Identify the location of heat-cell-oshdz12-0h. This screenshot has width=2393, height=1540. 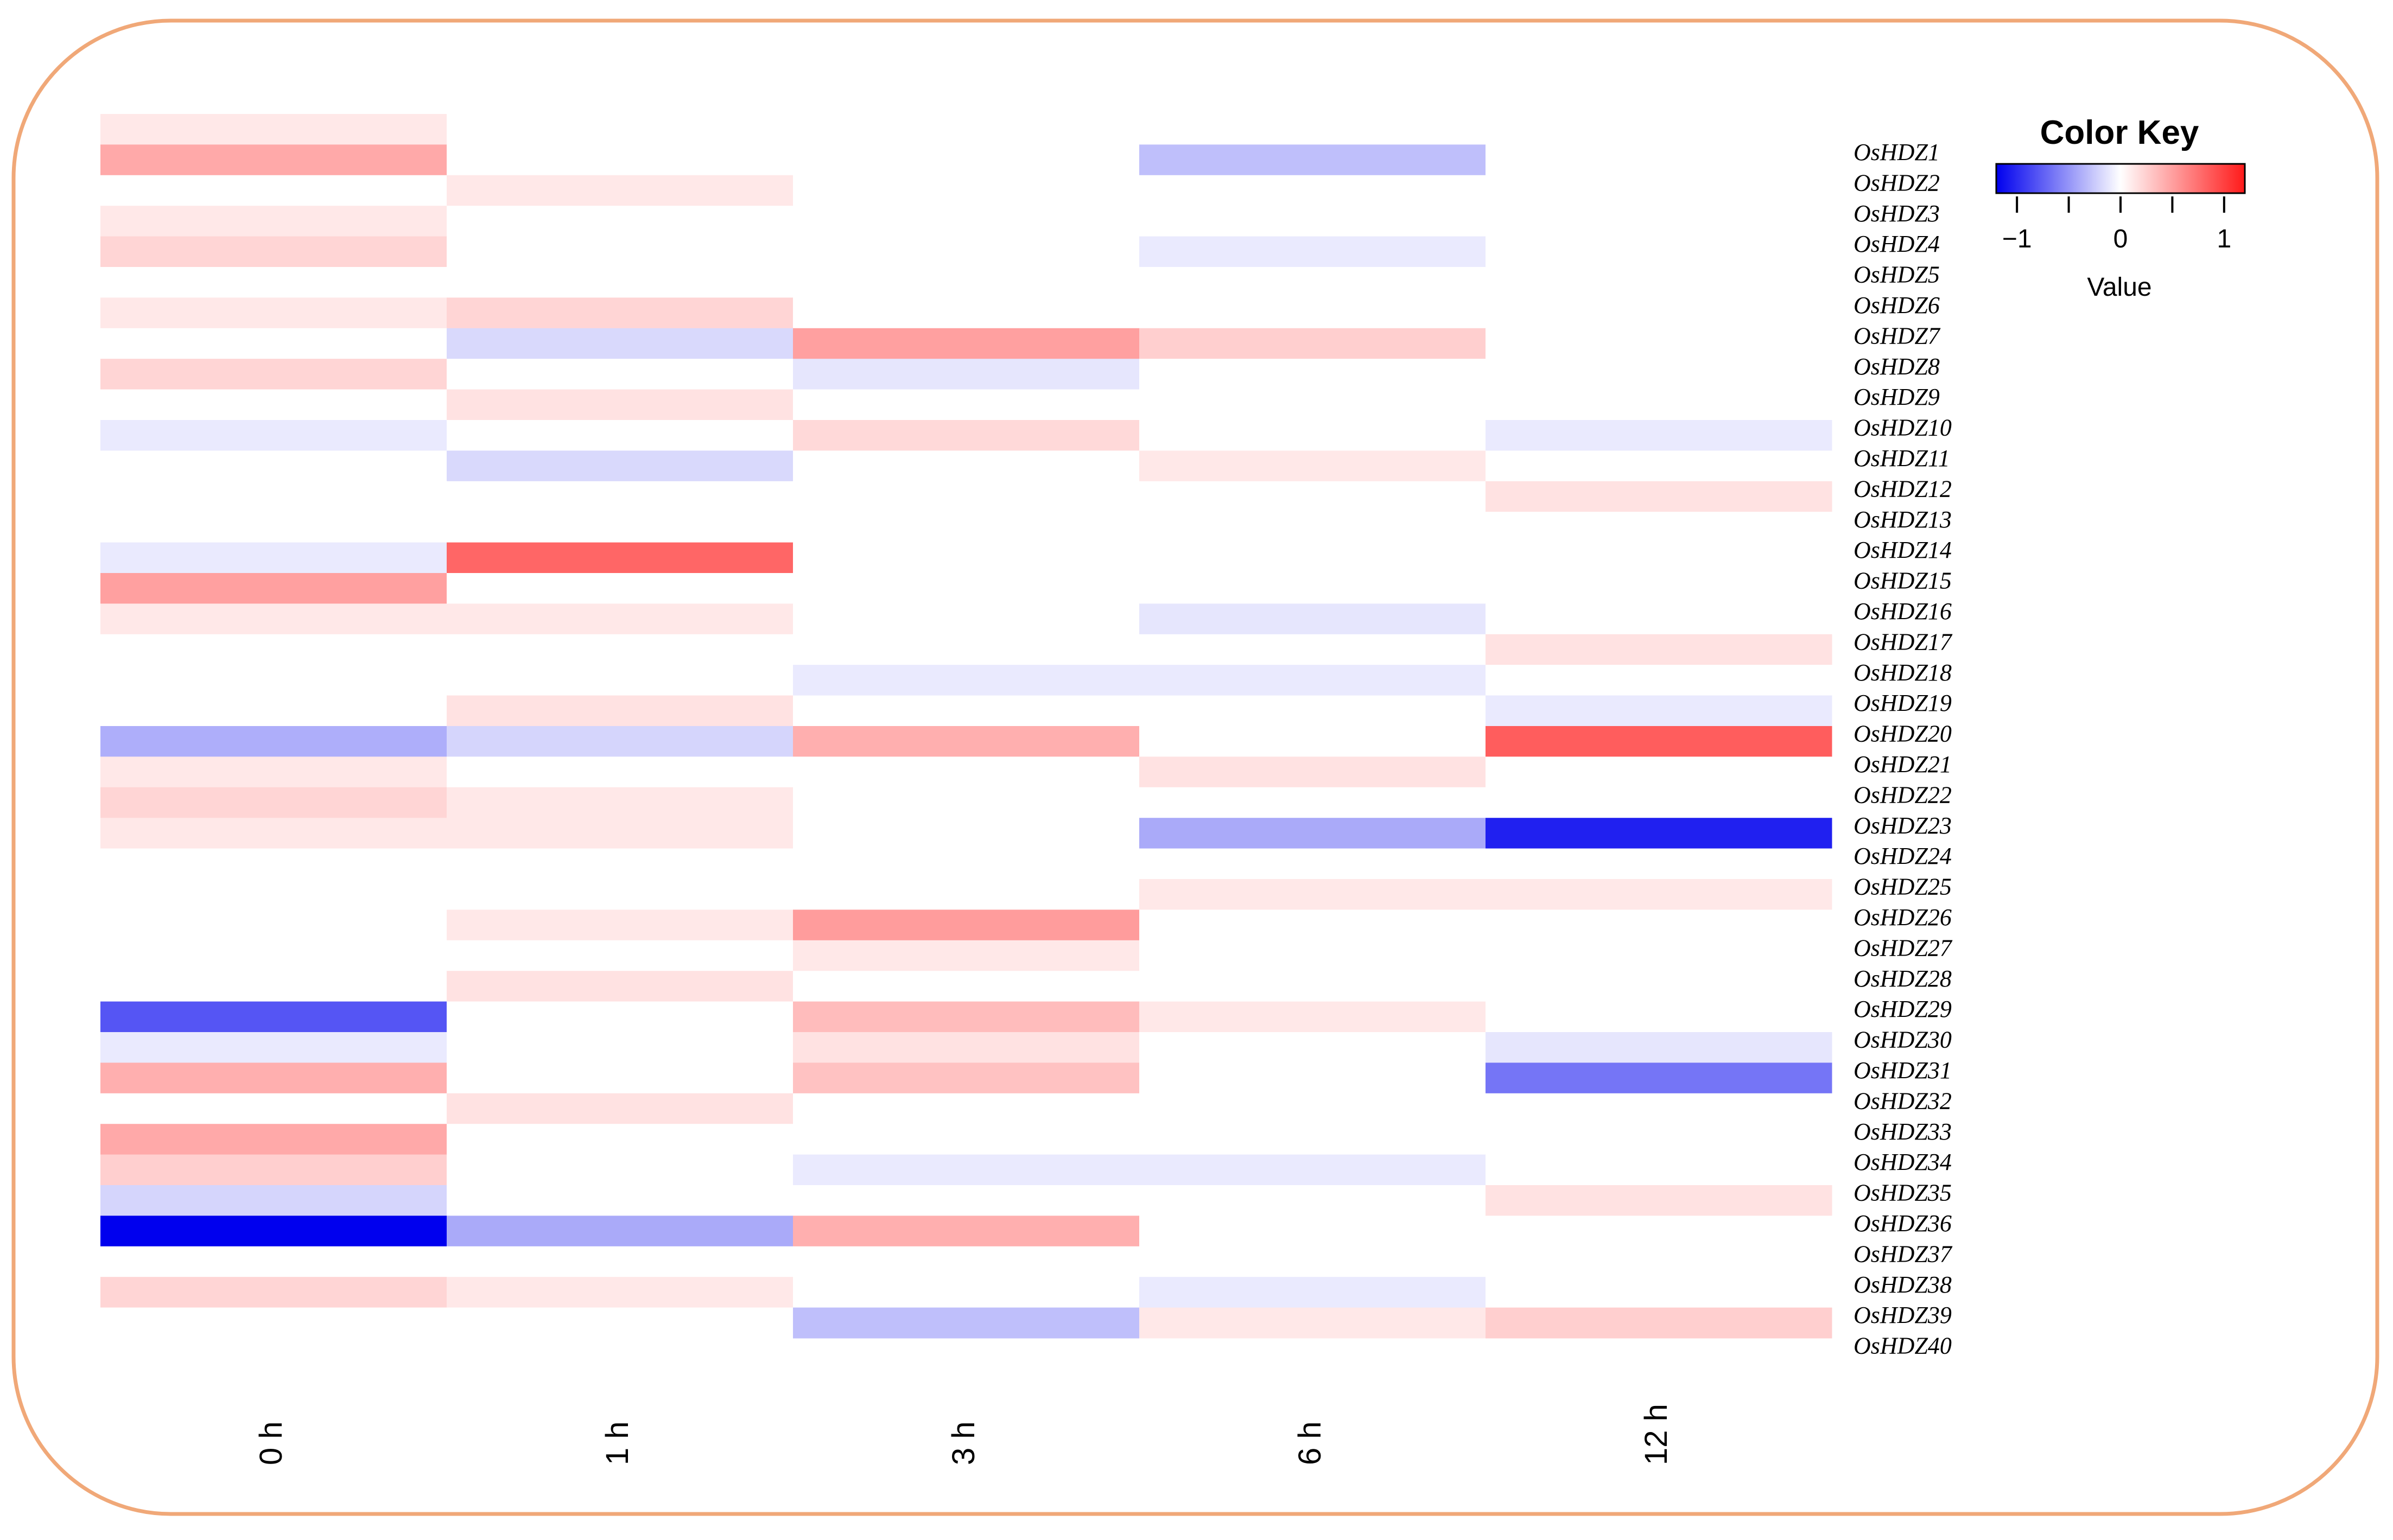
(274, 466).